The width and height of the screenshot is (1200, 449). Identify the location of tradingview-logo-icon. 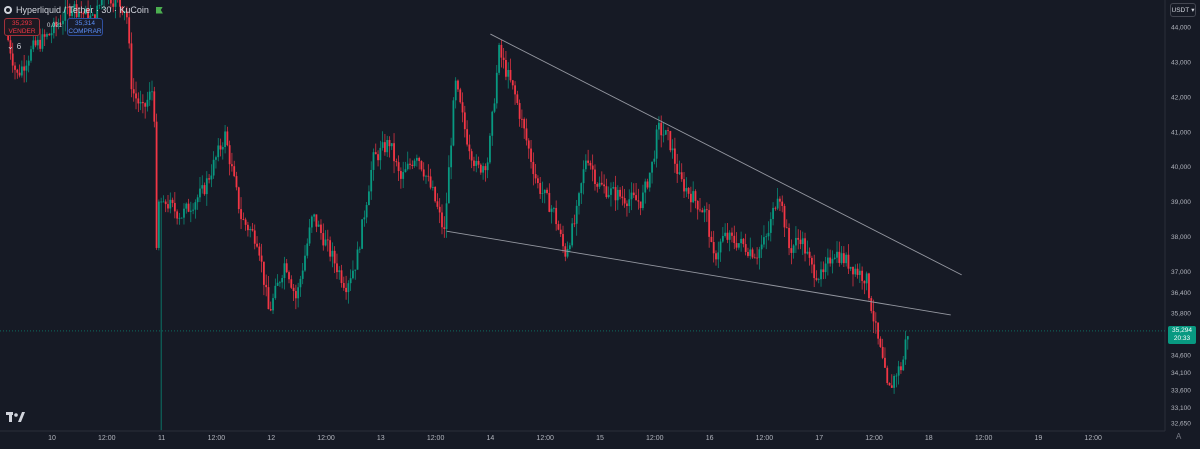
(16, 418).